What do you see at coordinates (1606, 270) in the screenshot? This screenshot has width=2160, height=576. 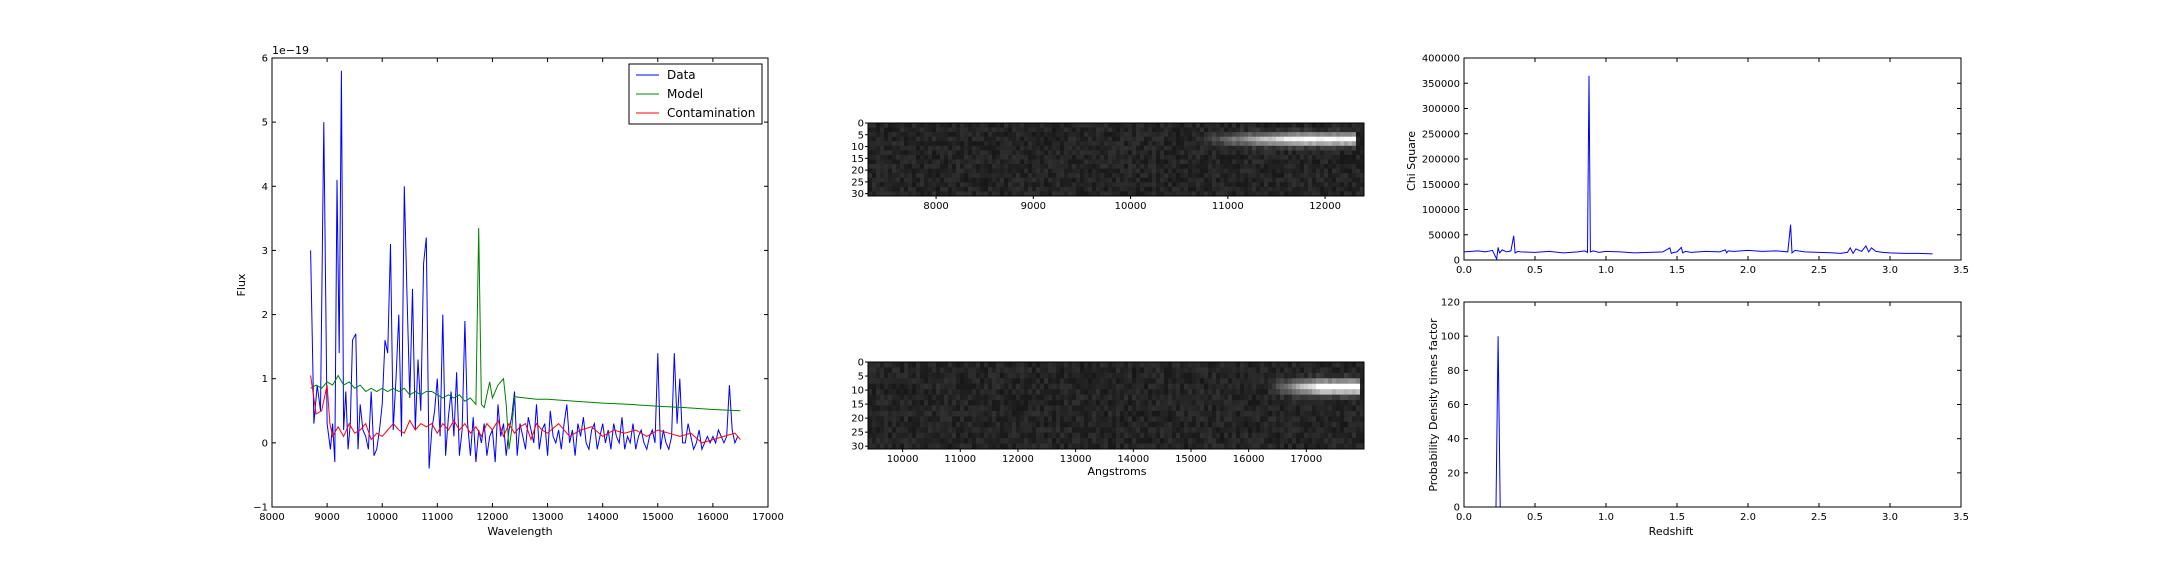 I see `chi-square-xtick-label-2: 1.0` at bounding box center [1606, 270].